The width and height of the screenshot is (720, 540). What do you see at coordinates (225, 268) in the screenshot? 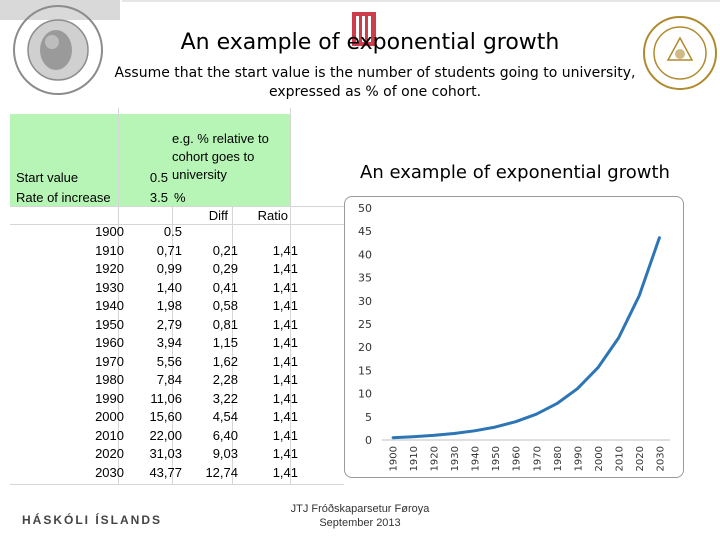
I see `diff-cell: 0,29` at bounding box center [225, 268].